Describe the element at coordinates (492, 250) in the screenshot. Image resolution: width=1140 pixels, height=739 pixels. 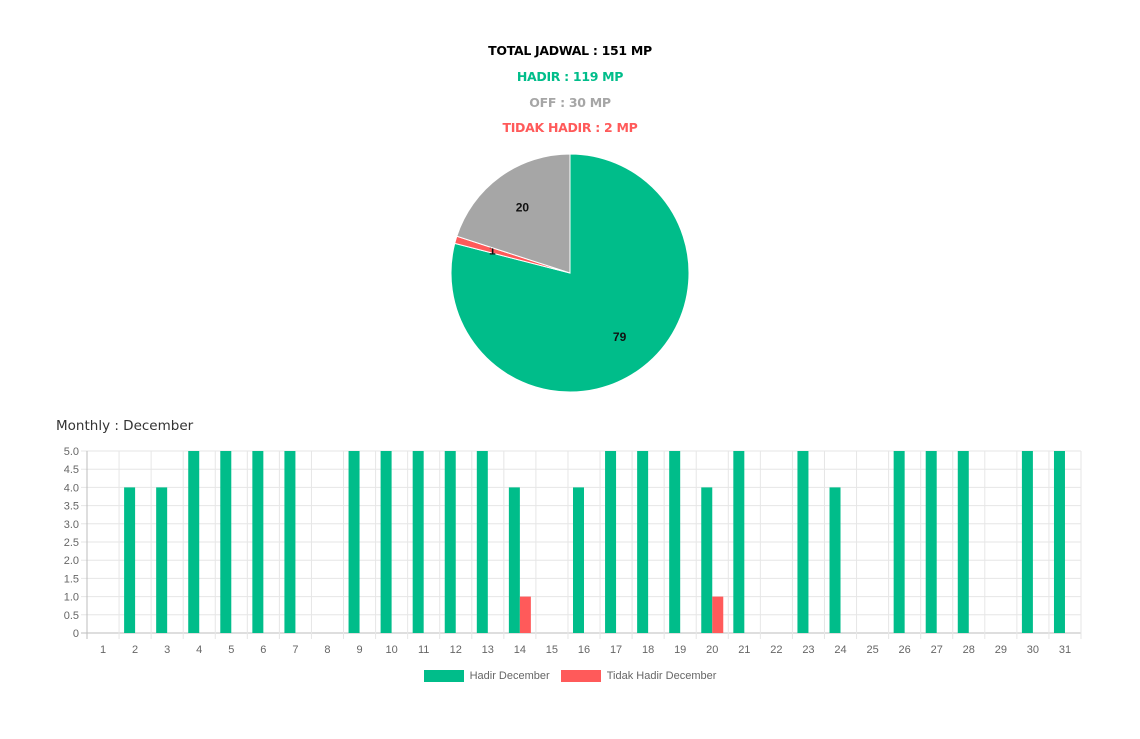
I see `pie-label-tidak-hadir: 1` at that location.